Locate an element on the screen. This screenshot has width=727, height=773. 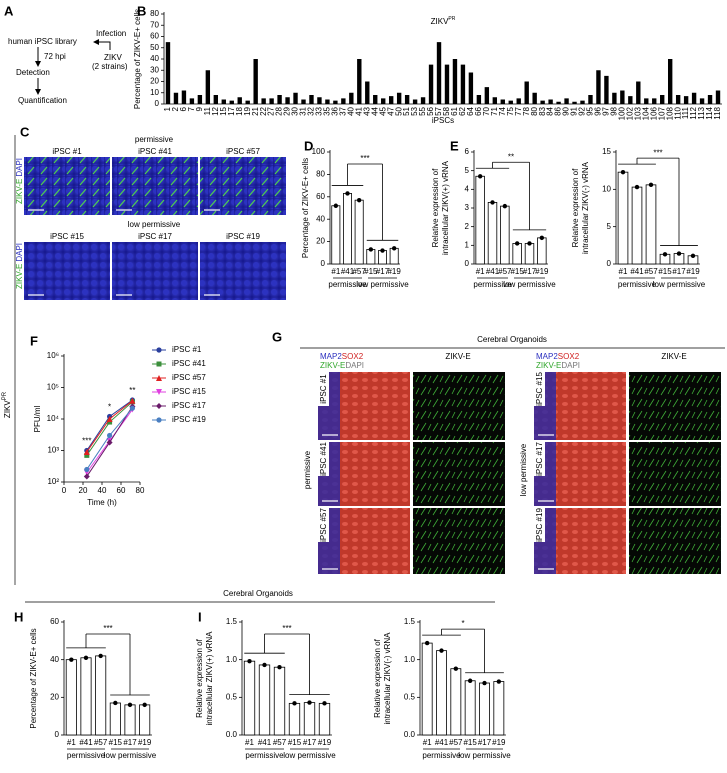
marker is located at coordinates (87, 455).